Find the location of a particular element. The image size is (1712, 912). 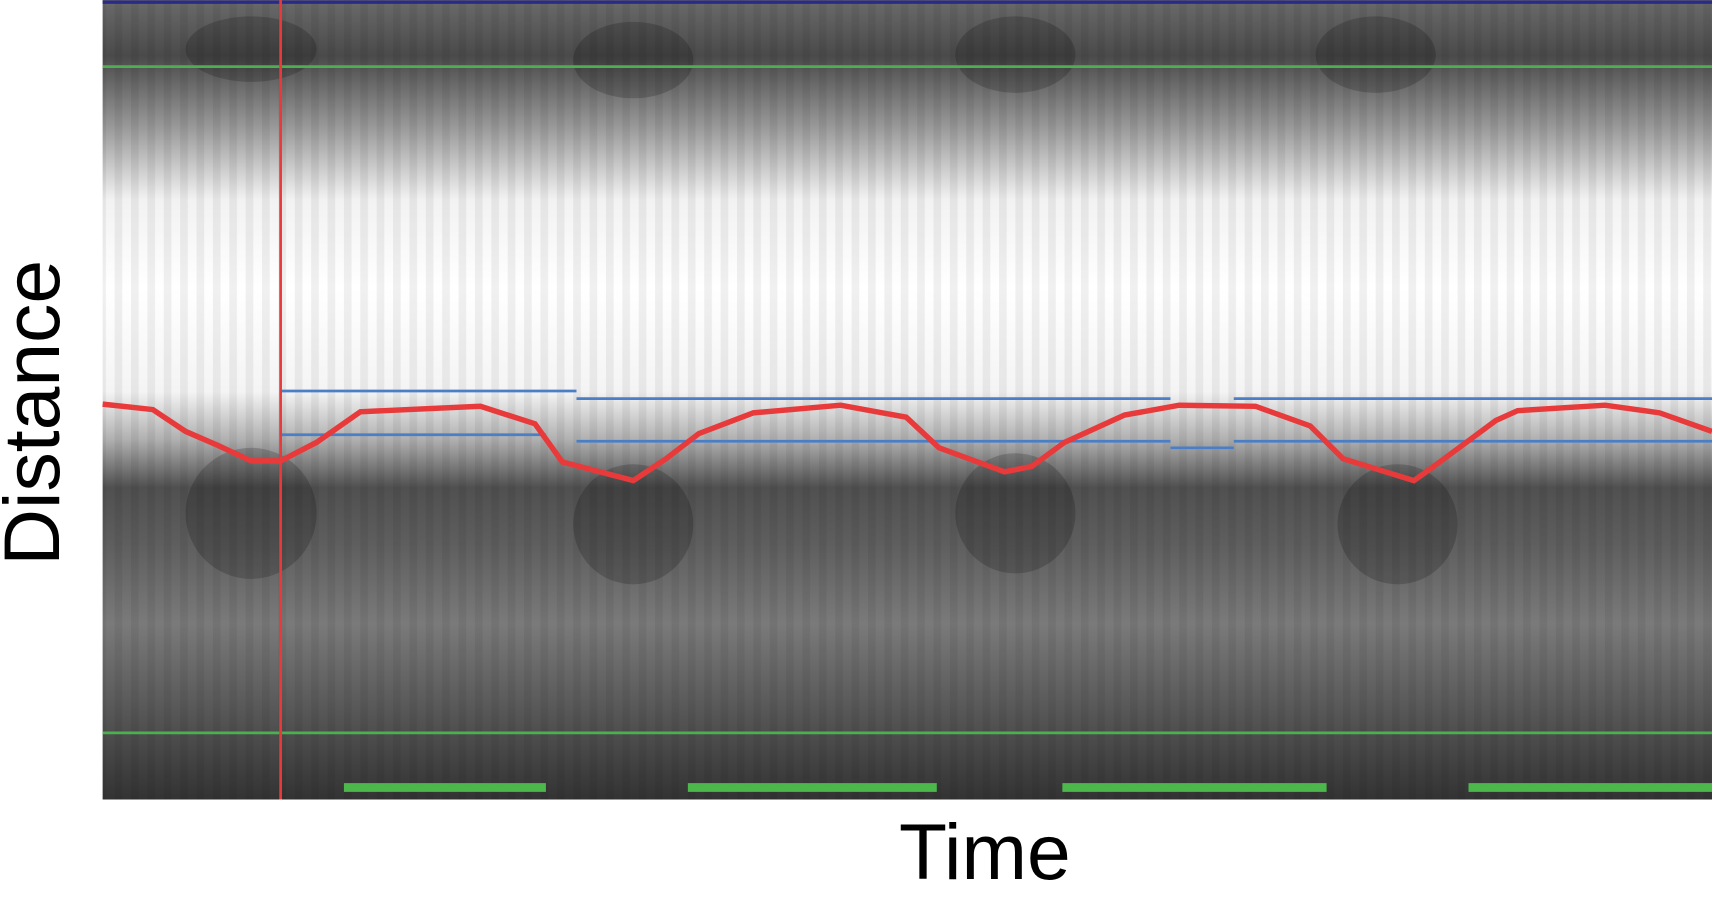

x-axis-label: Time is located at coordinates (985, 852).